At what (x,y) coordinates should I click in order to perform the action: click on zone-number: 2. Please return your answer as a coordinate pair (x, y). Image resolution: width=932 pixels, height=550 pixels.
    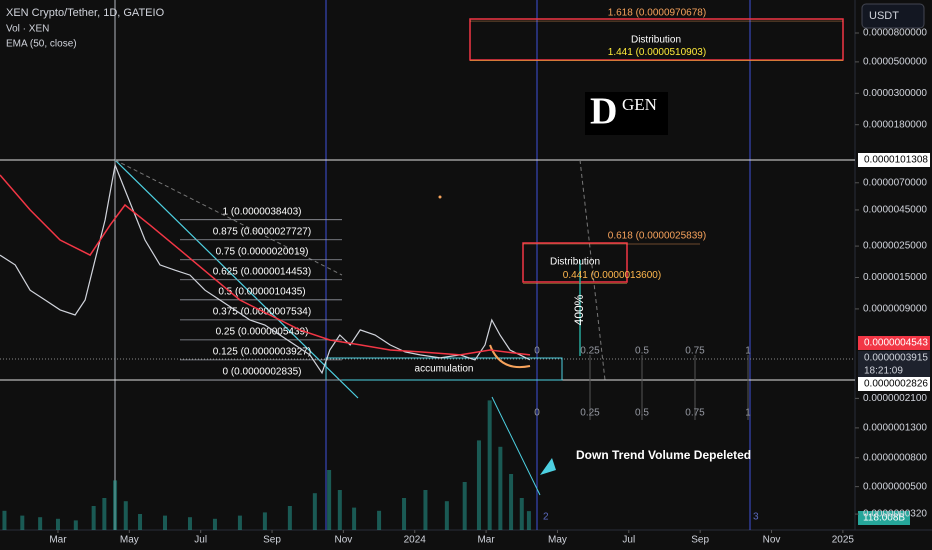
    Looking at the image, I should click on (546, 517).